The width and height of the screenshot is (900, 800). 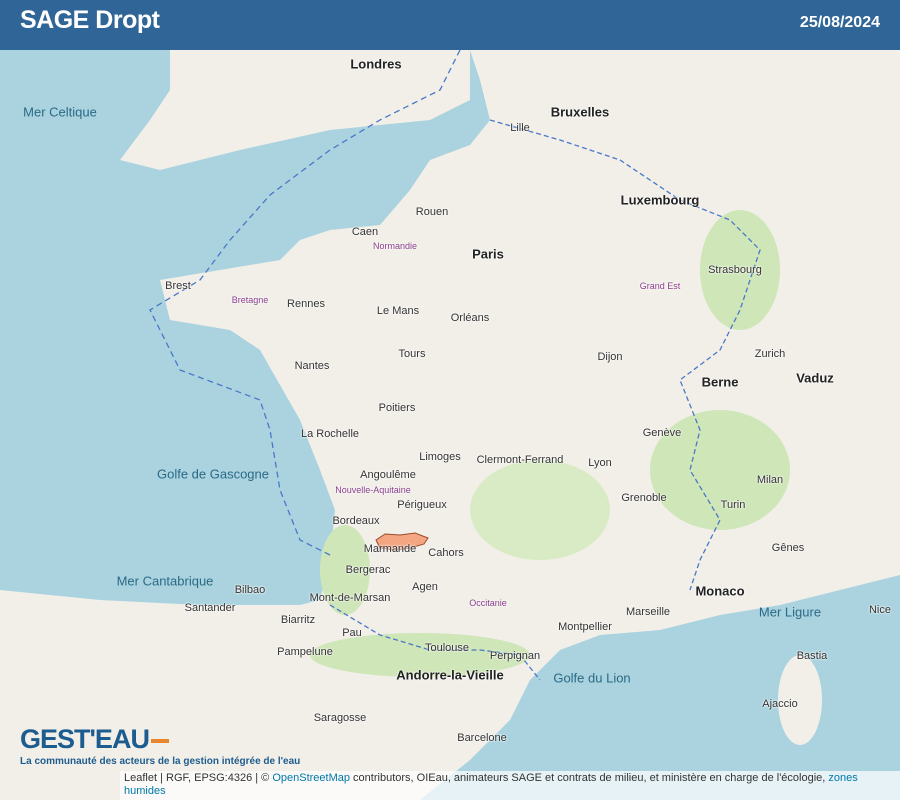 I want to click on border-spain, so click(x=435, y=642).